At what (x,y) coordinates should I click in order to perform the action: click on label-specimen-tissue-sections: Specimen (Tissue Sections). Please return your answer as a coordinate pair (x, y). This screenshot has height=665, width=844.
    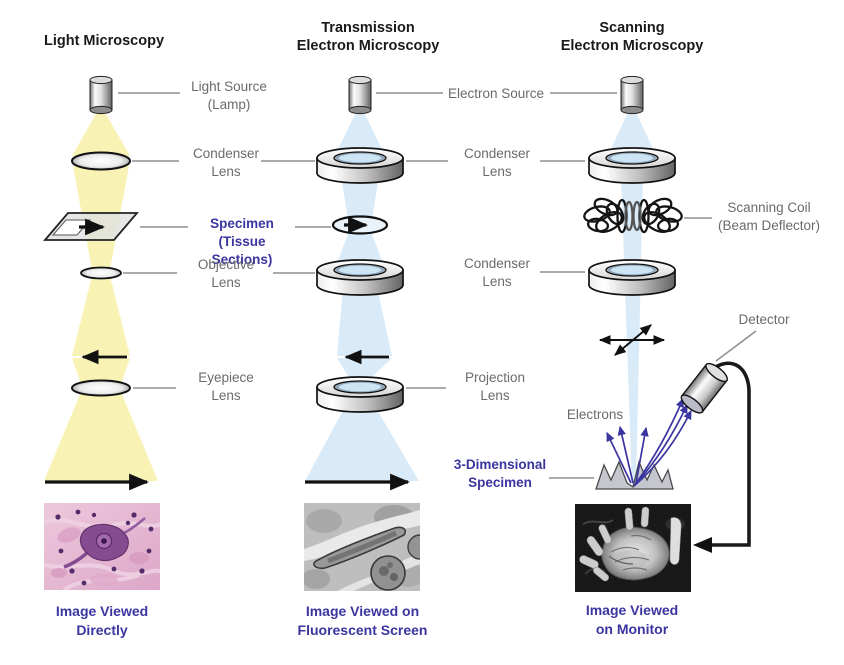
    Looking at the image, I should click on (242, 241).